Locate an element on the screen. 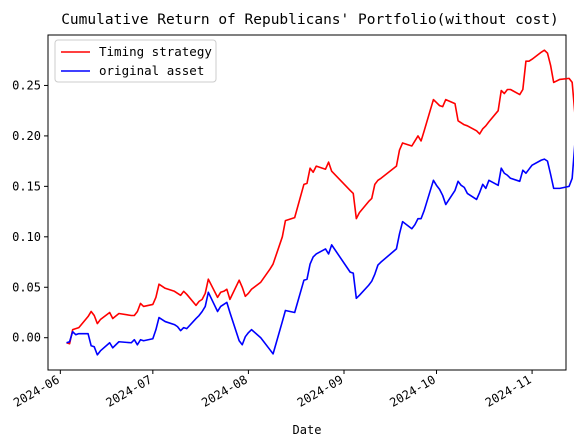  x-tick-label: 2024-09 is located at coordinates (320, 390).